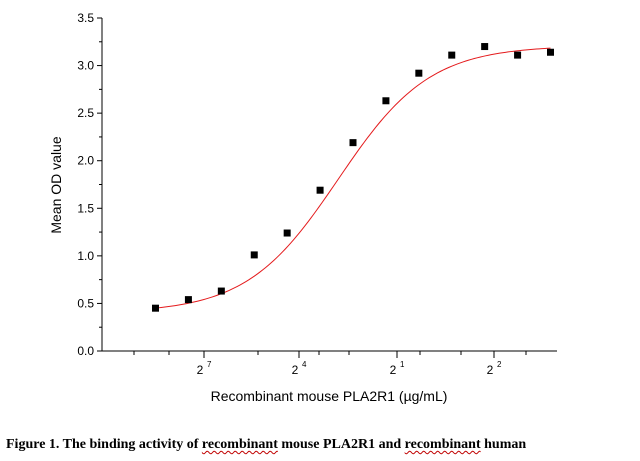 The image size is (640, 461). I want to click on y-tick-label: 2.5, so click(85, 113).